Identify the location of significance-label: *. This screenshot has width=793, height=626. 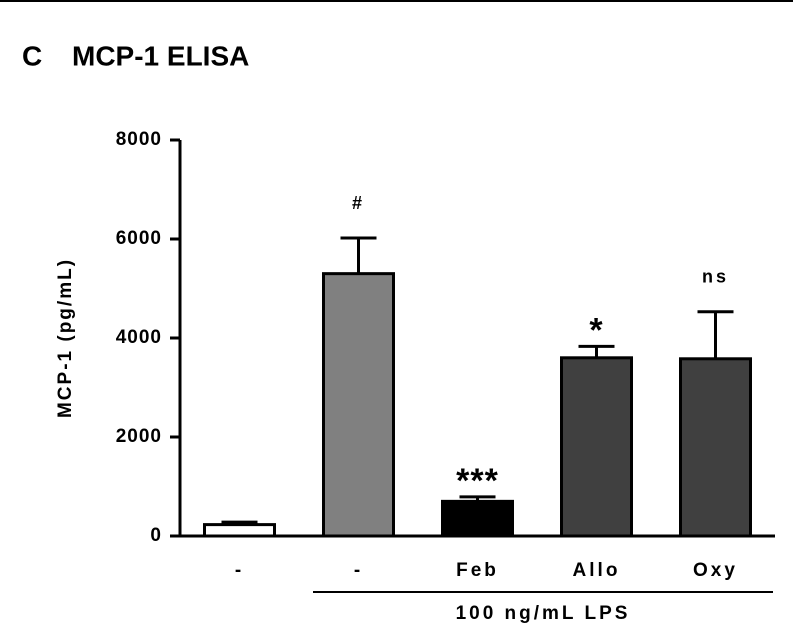
(596, 330).